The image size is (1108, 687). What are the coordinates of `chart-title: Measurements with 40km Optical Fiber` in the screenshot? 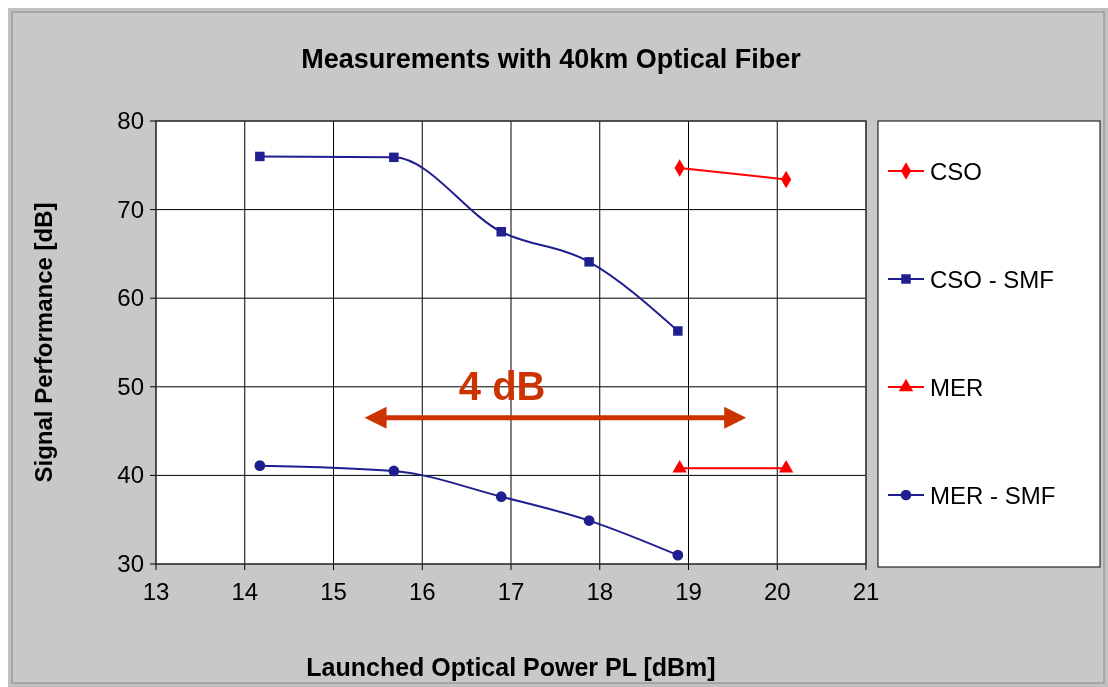 It's located at (551, 59).